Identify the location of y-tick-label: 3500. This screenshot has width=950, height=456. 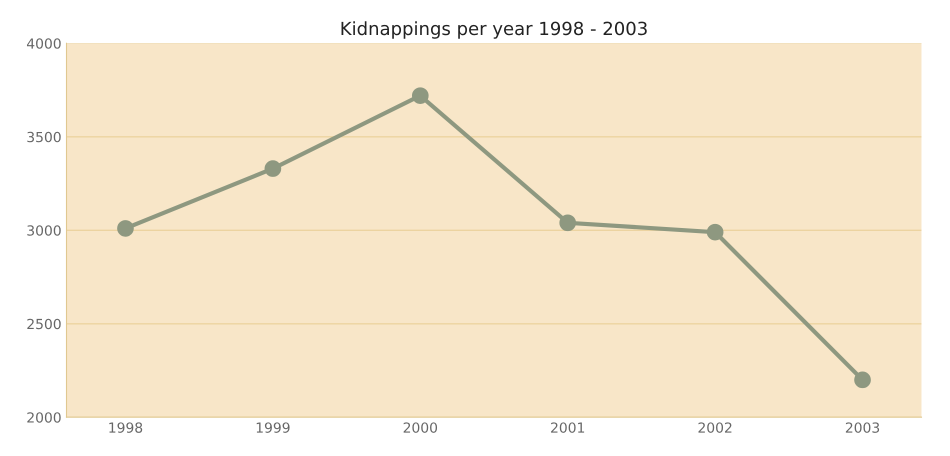
(44, 137).